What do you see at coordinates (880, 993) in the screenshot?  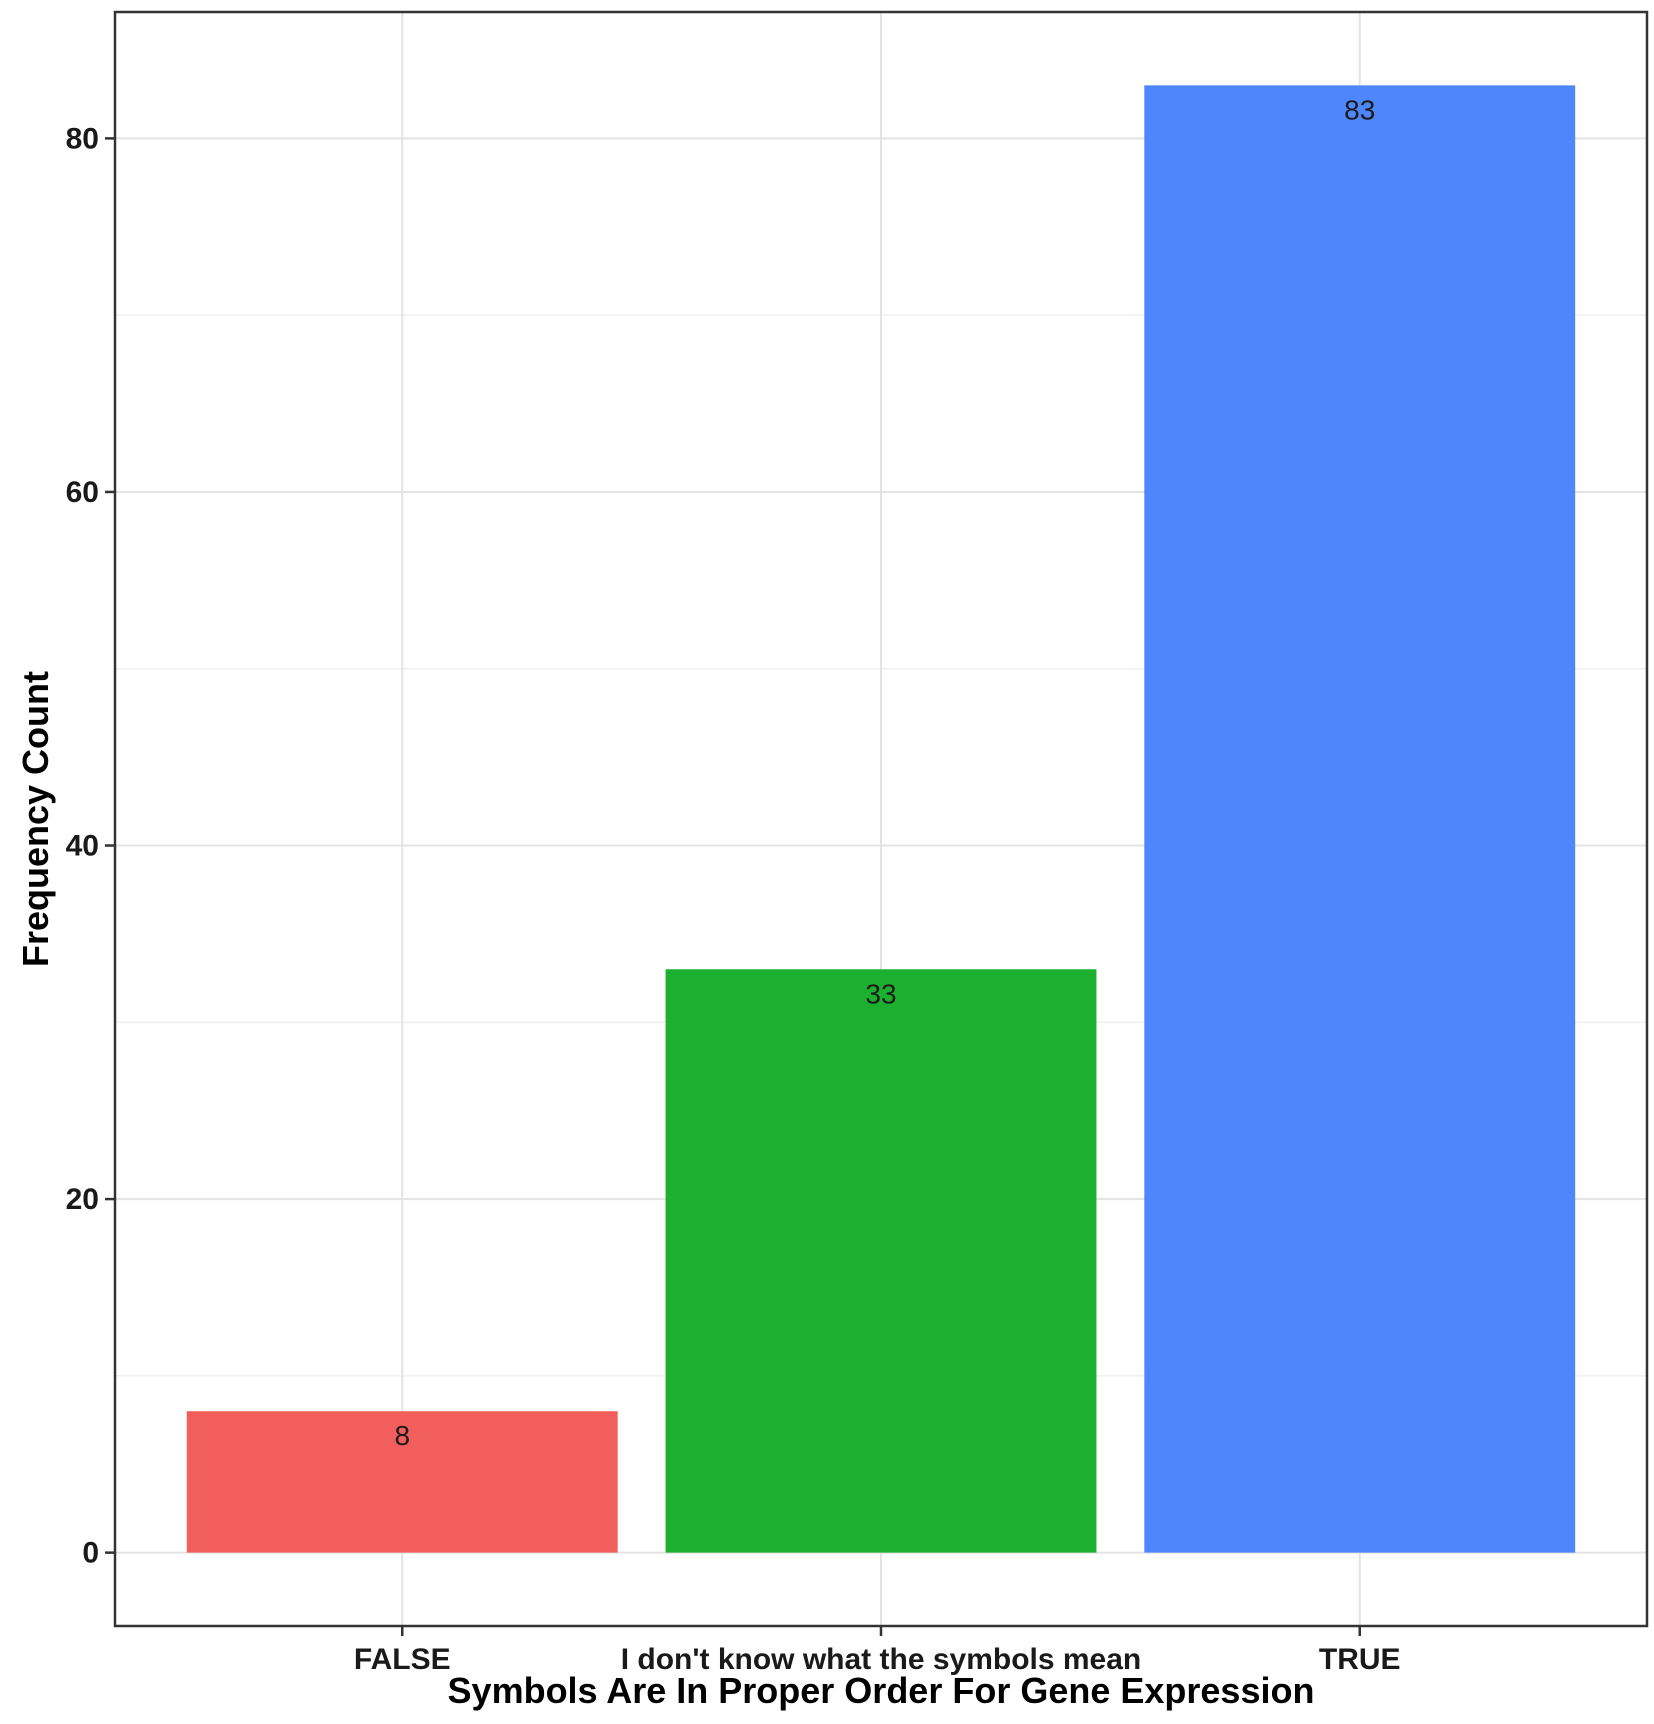 I see `bar-value-label: 33` at bounding box center [880, 993].